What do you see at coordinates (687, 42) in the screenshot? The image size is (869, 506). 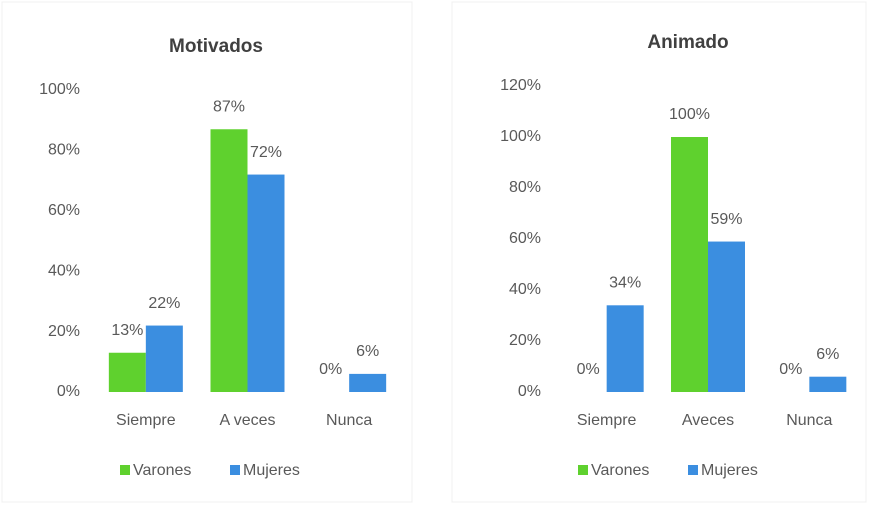 I see `chart-title: Animado` at bounding box center [687, 42].